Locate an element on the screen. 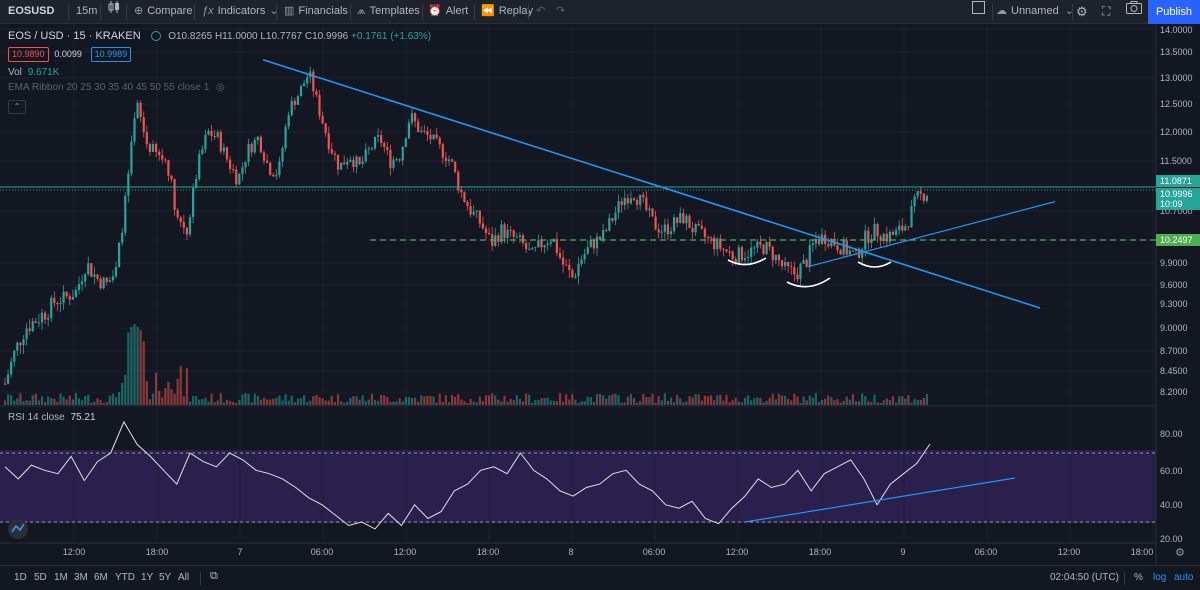  undo-icon: ↶ is located at coordinates (541, 11).